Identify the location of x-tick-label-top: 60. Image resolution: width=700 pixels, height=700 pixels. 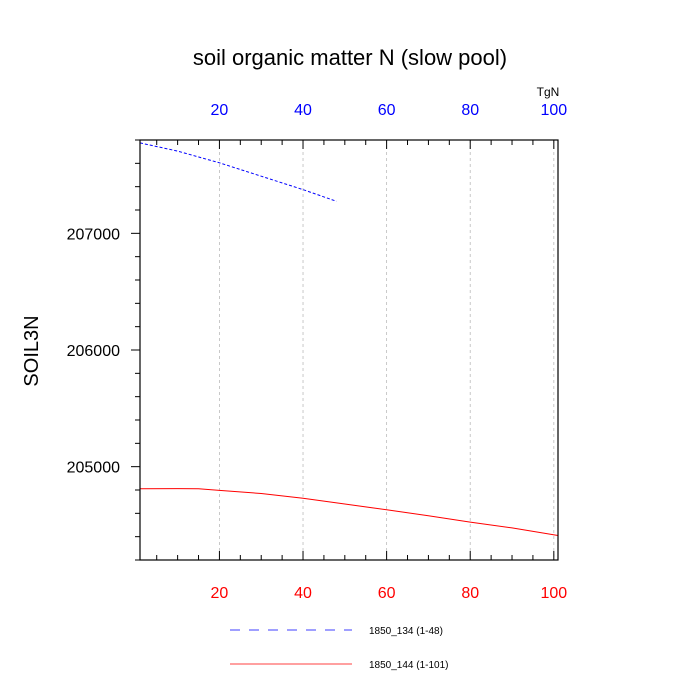
(387, 110).